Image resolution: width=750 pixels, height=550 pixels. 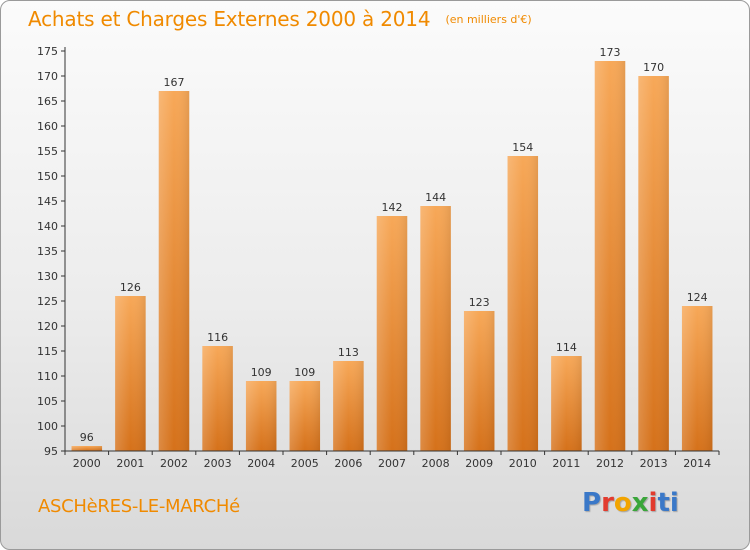 I want to click on bar-shade-2004, so click(x=261, y=416).